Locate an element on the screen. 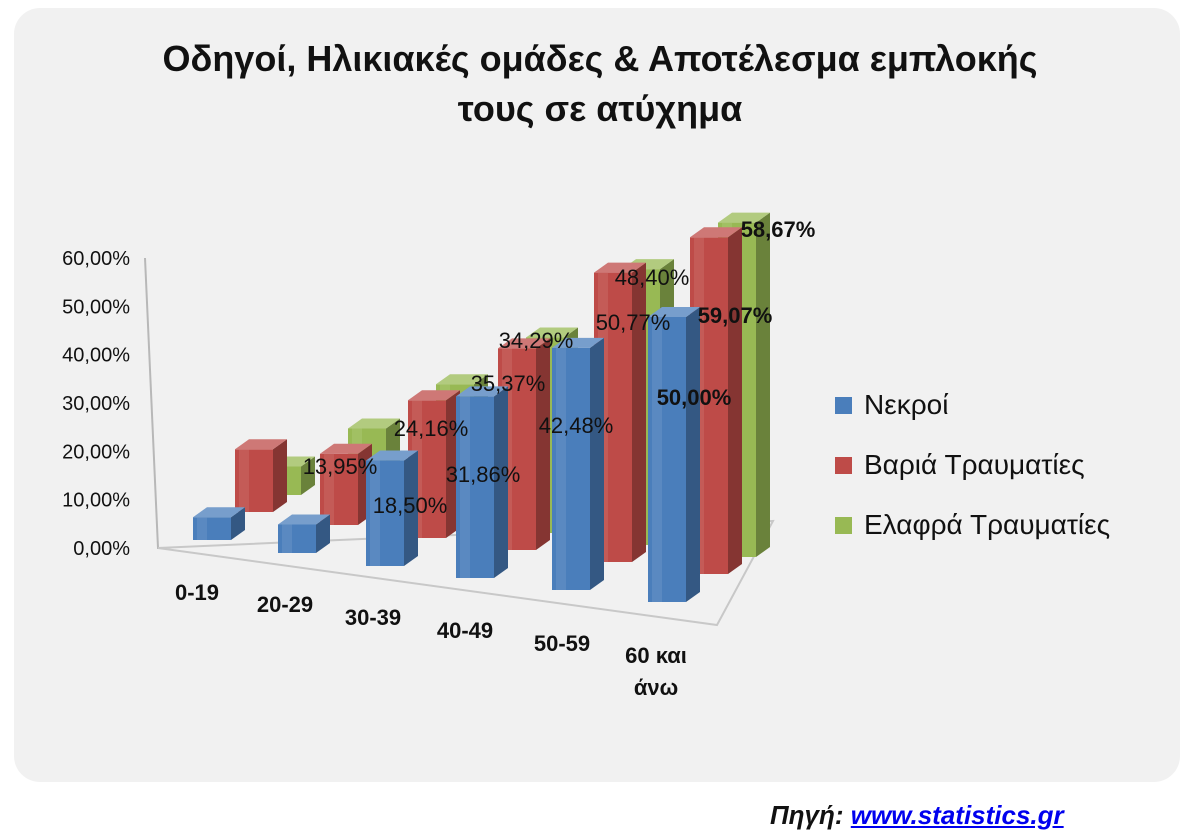  legend-label: Νεκροί is located at coordinates (906, 404).